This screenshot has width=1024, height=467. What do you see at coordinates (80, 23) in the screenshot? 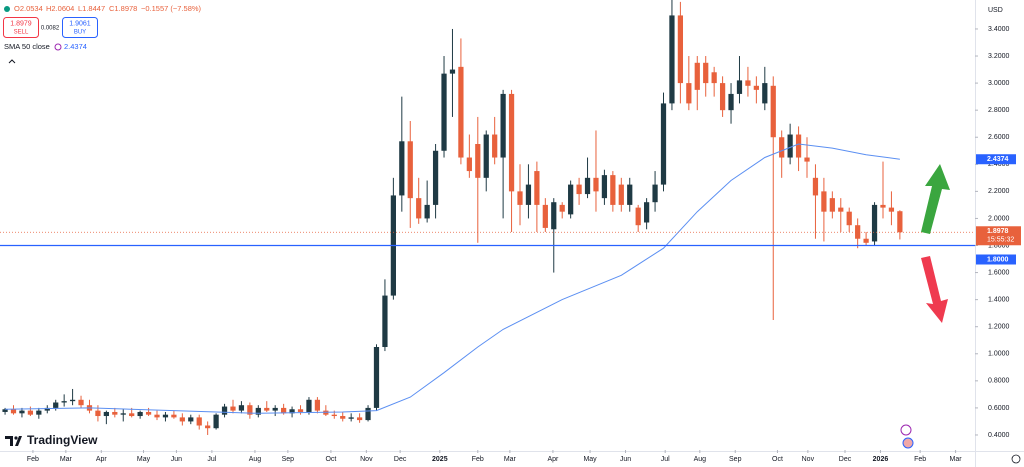
I see `buy-price: 1.9061` at bounding box center [80, 23].